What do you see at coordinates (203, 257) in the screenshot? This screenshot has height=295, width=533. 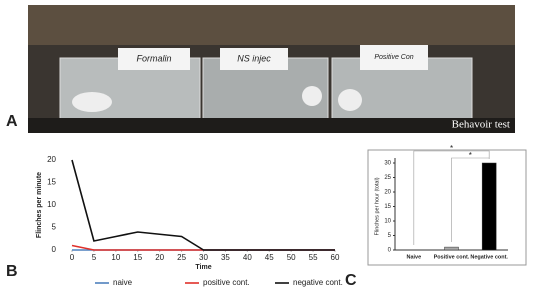 I see `x-tick-label: 30` at bounding box center [203, 257].